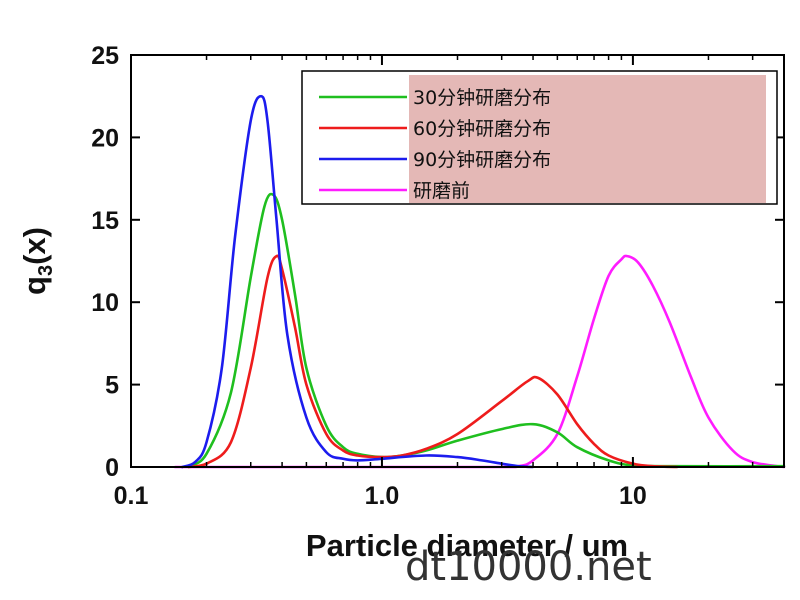 Image resolution: width=800 pixels, height=600 pixels. What do you see at coordinates (131, 496) in the screenshot?
I see `x-tick-label: 0.1` at bounding box center [131, 496].